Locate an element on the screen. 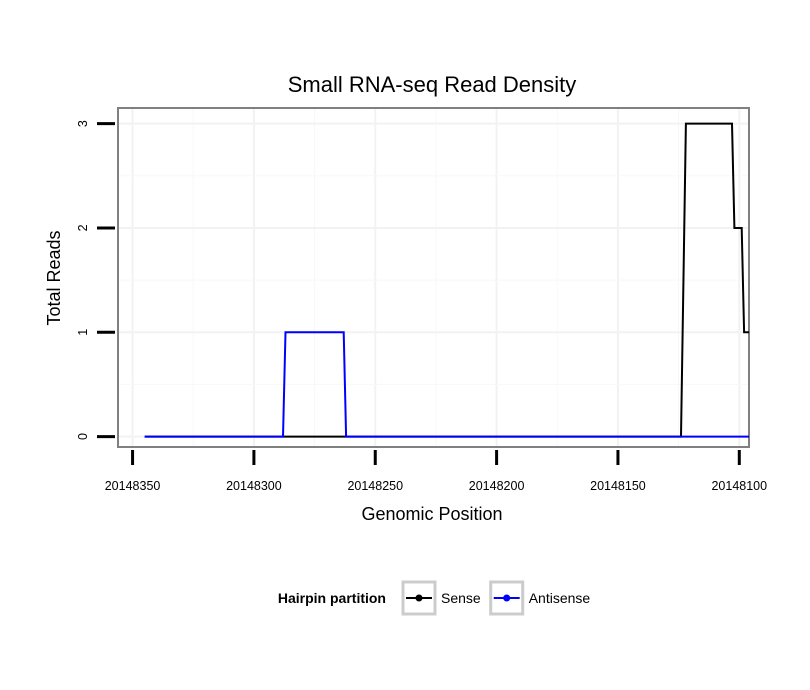  y-tick-label: 1 is located at coordinates (83, 332).